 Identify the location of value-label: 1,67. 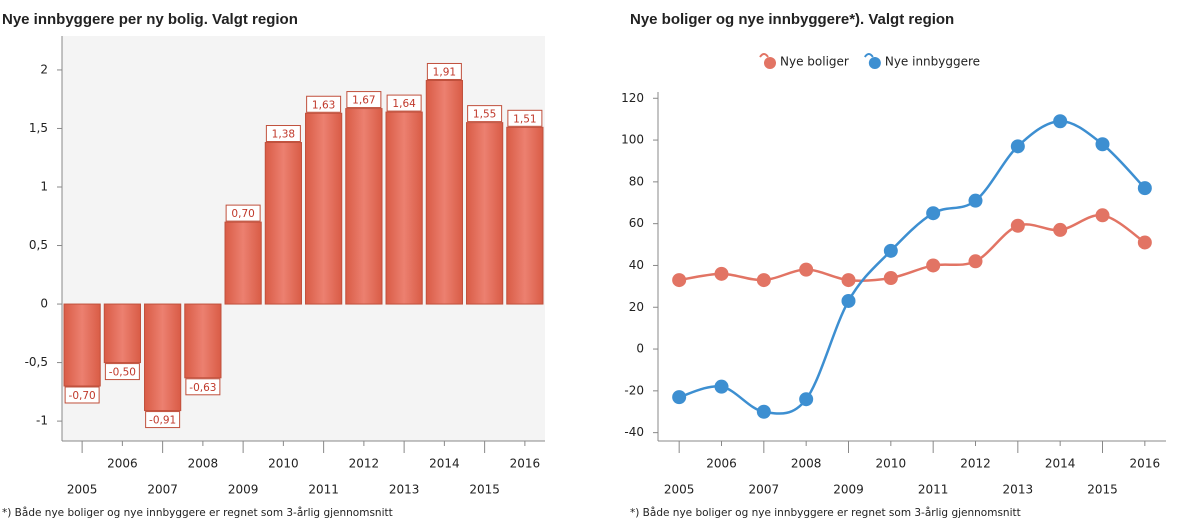
(363, 101).